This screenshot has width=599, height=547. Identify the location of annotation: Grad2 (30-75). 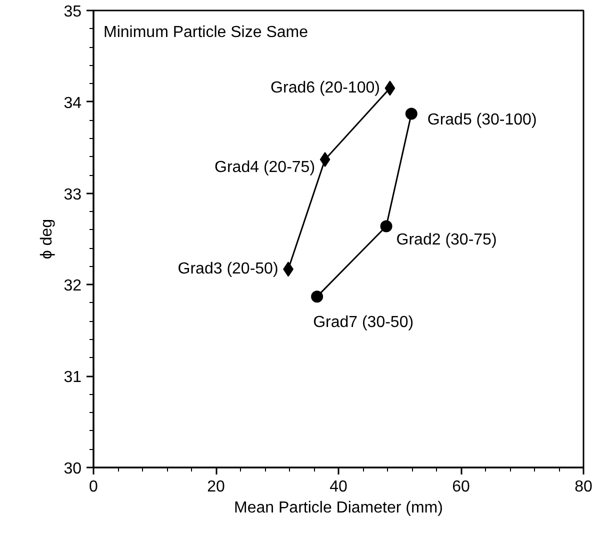
(446, 240).